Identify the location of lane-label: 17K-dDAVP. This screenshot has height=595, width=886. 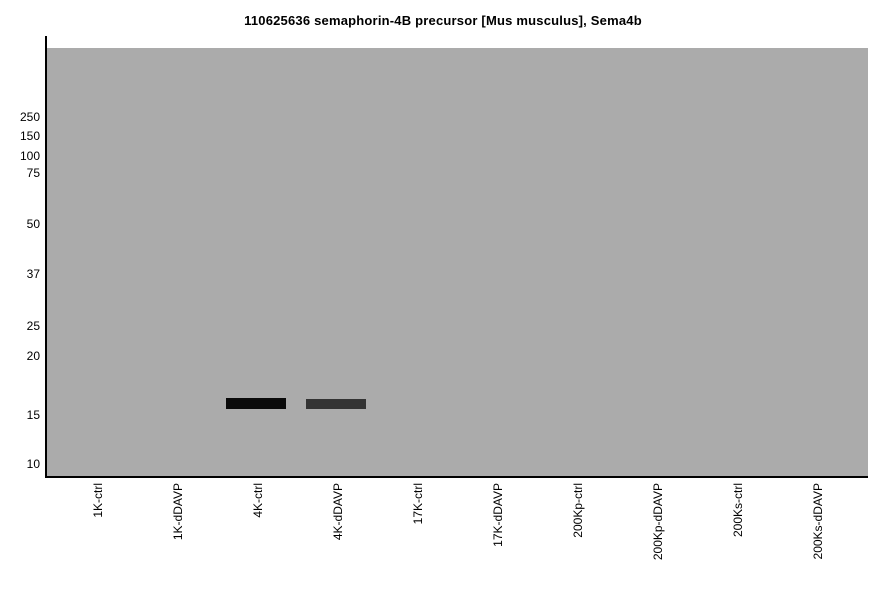
(498, 515).